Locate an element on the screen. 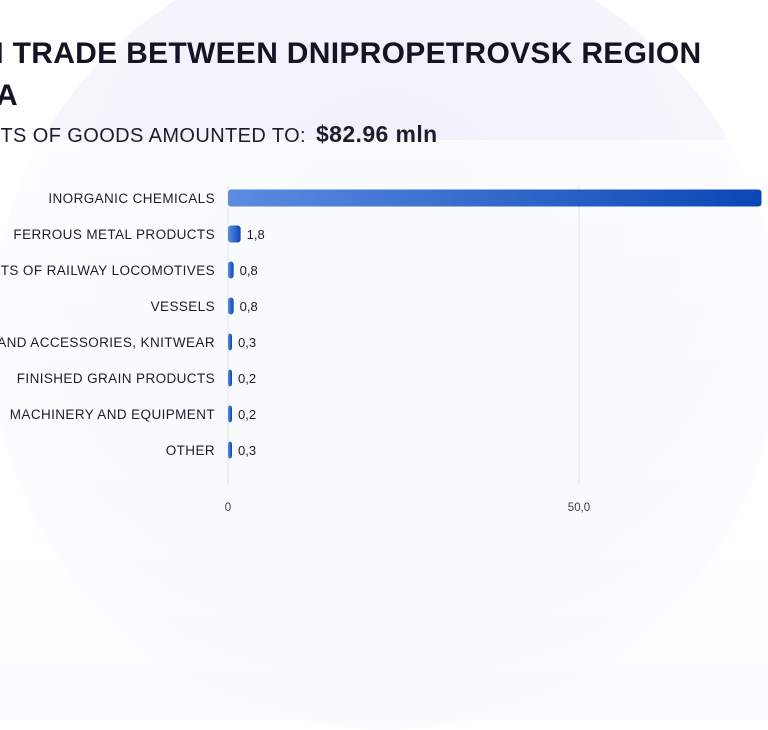 The height and width of the screenshot is (730, 768). title-line-2: A is located at coordinates (9, 95).